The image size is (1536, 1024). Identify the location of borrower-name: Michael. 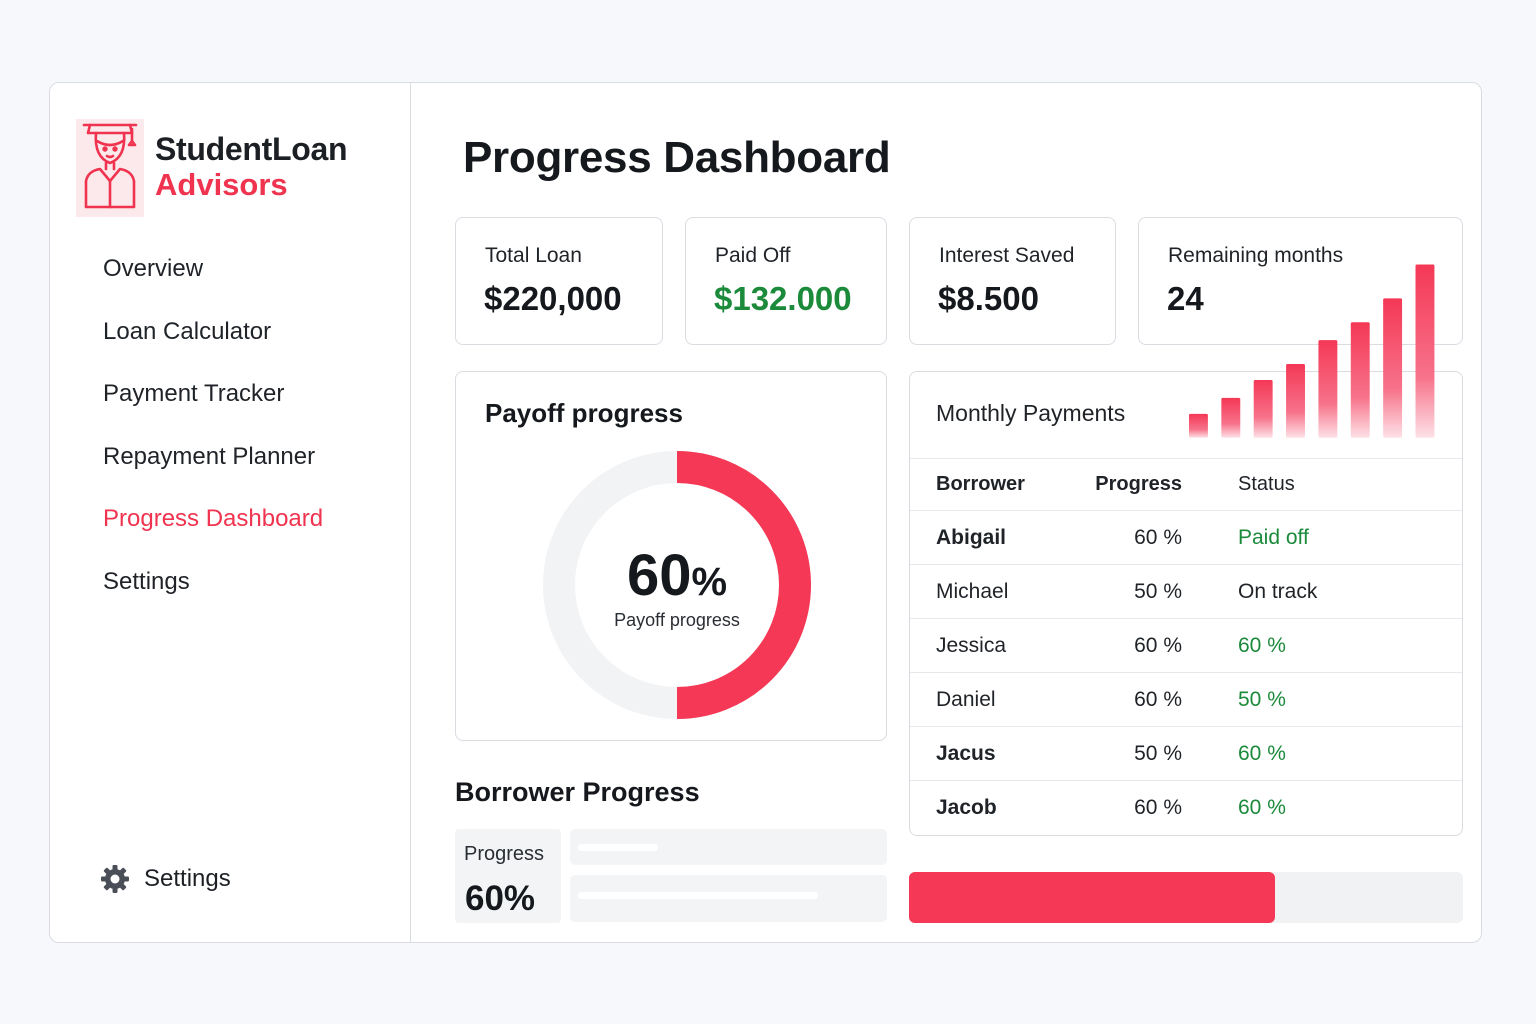
(972, 591).